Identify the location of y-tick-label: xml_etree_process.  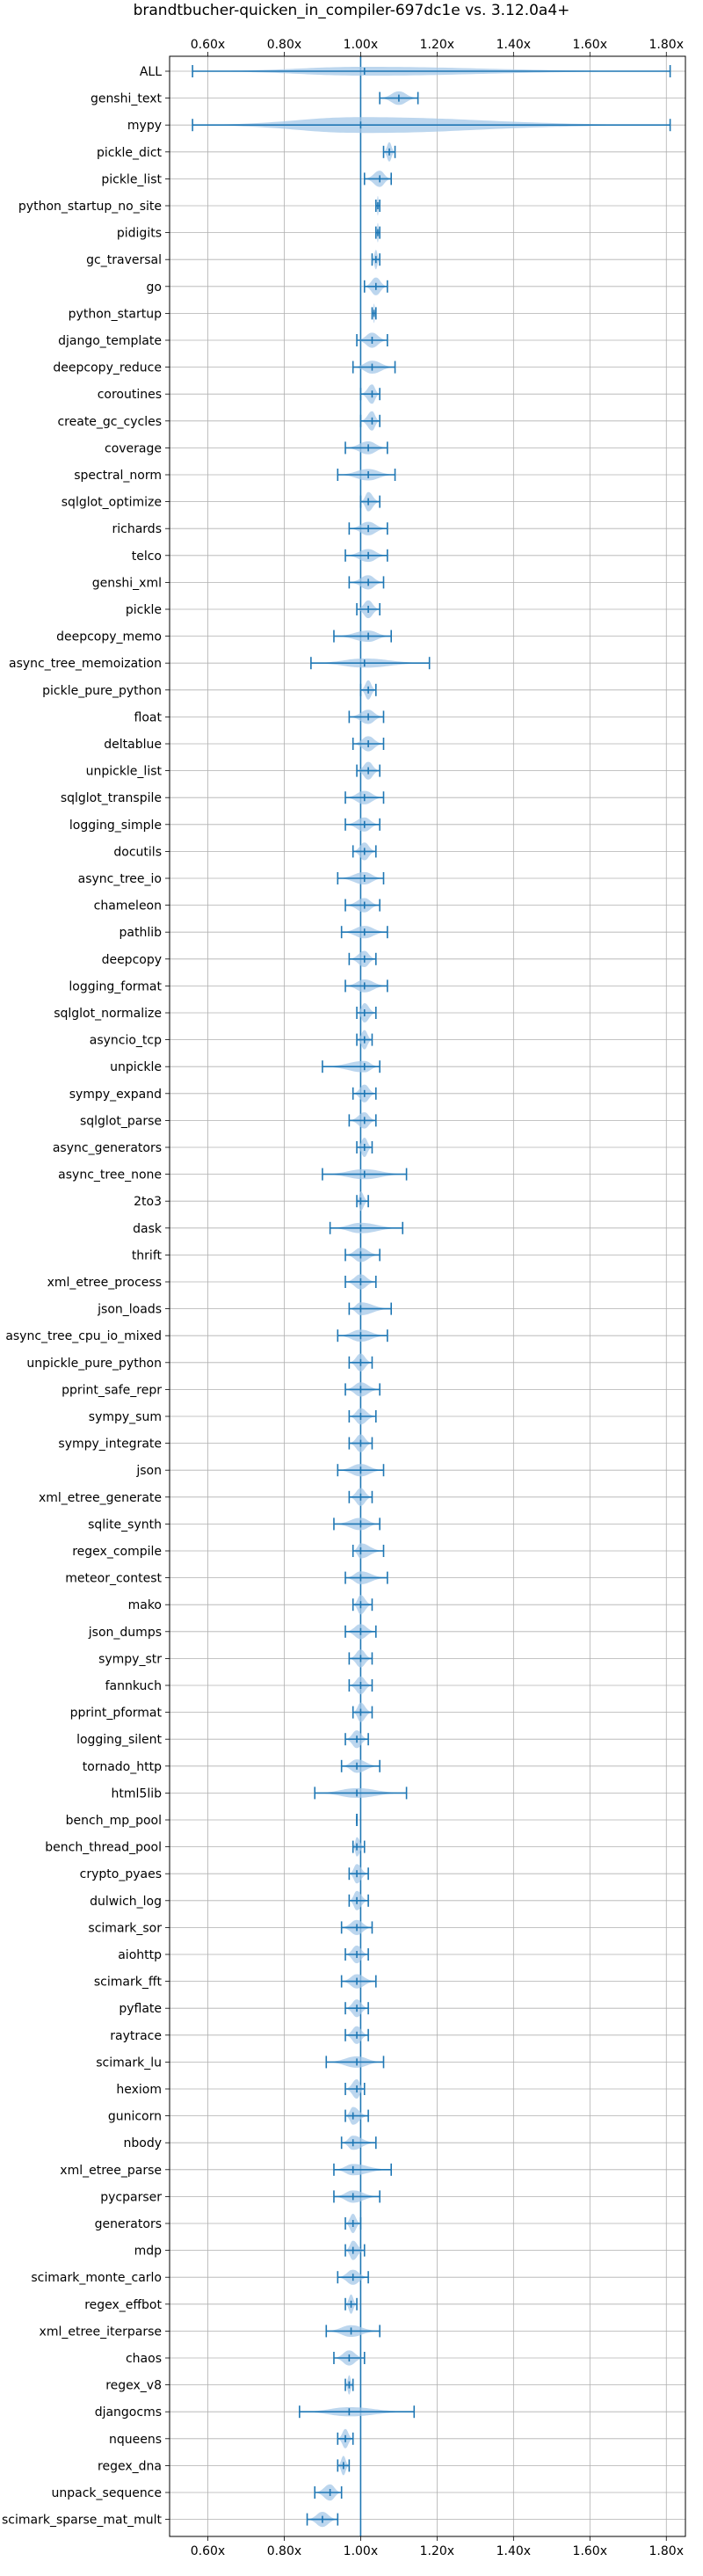
(105, 1283).